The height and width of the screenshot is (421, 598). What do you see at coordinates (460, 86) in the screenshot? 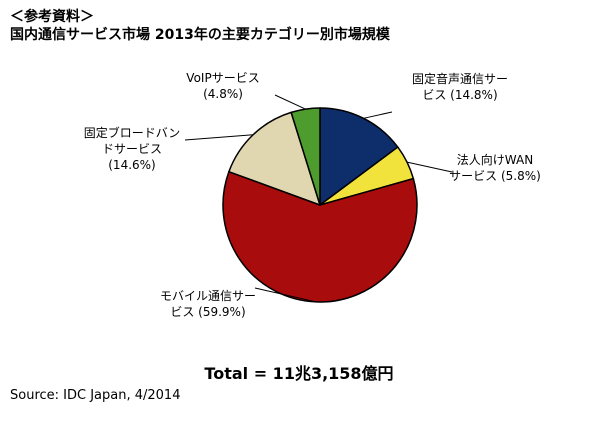
I see `slice-label-1: 固定音声通信サービス (14.8%)` at bounding box center [460, 86].